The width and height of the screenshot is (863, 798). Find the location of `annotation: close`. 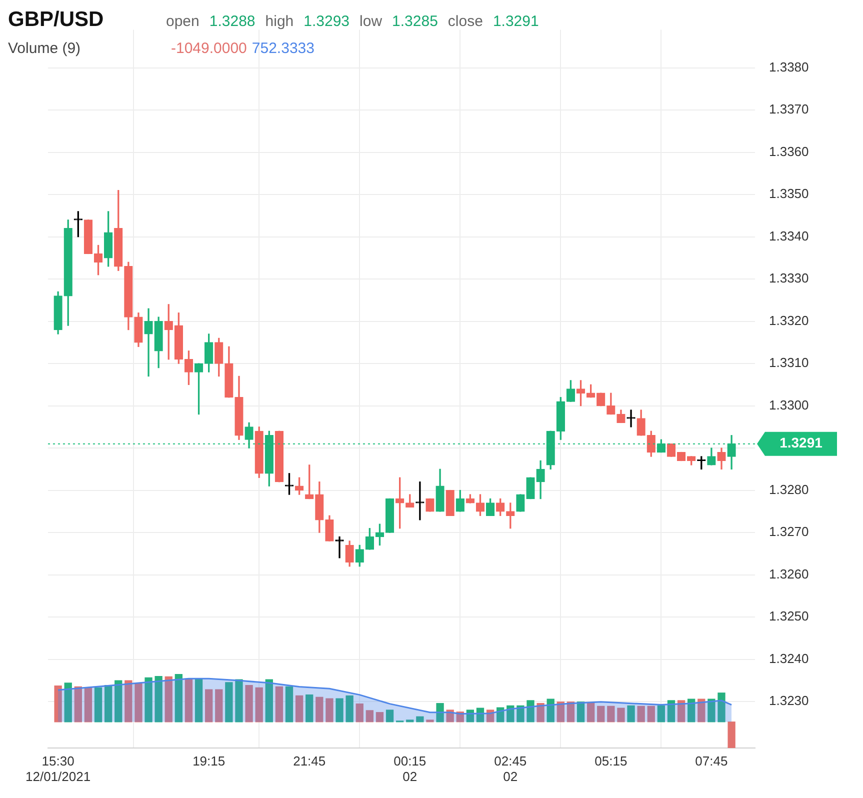

annotation: close is located at coordinates (465, 21).